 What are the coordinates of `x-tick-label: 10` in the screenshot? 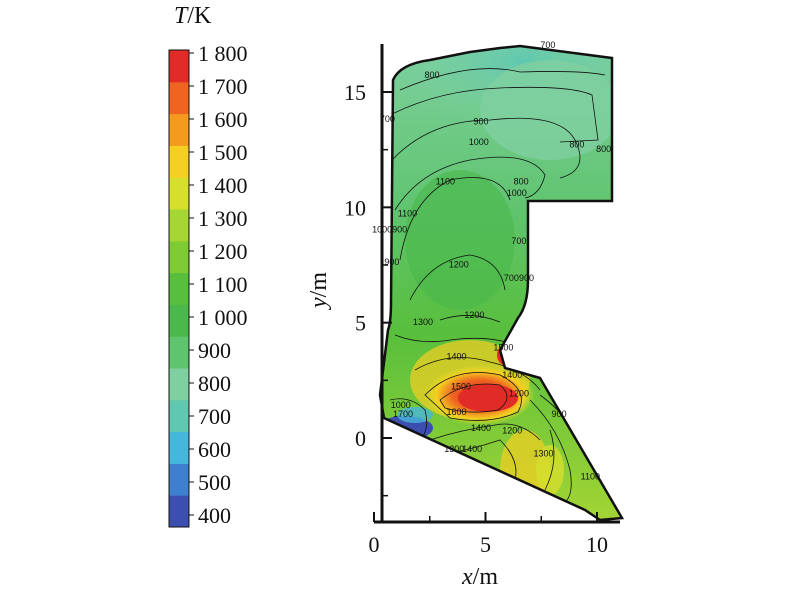 It's located at (597, 544).